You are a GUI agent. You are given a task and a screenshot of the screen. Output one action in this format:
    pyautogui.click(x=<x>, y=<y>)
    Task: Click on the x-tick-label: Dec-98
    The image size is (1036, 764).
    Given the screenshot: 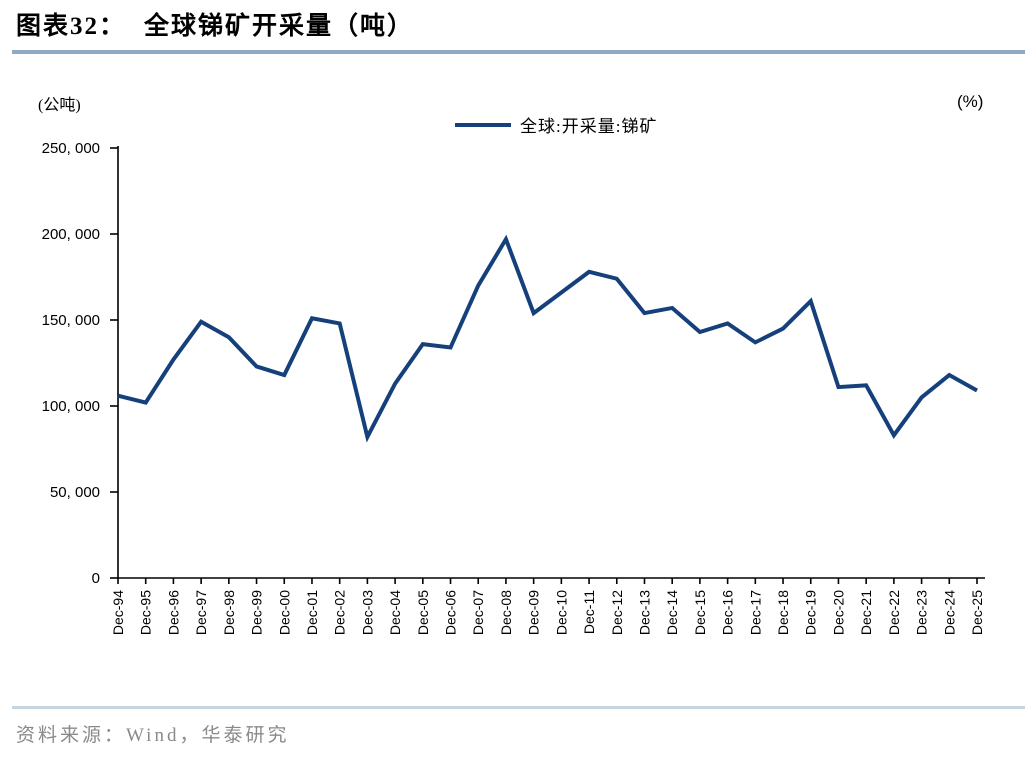 What is the action you would take?
    pyautogui.click(x=229, y=612)
    